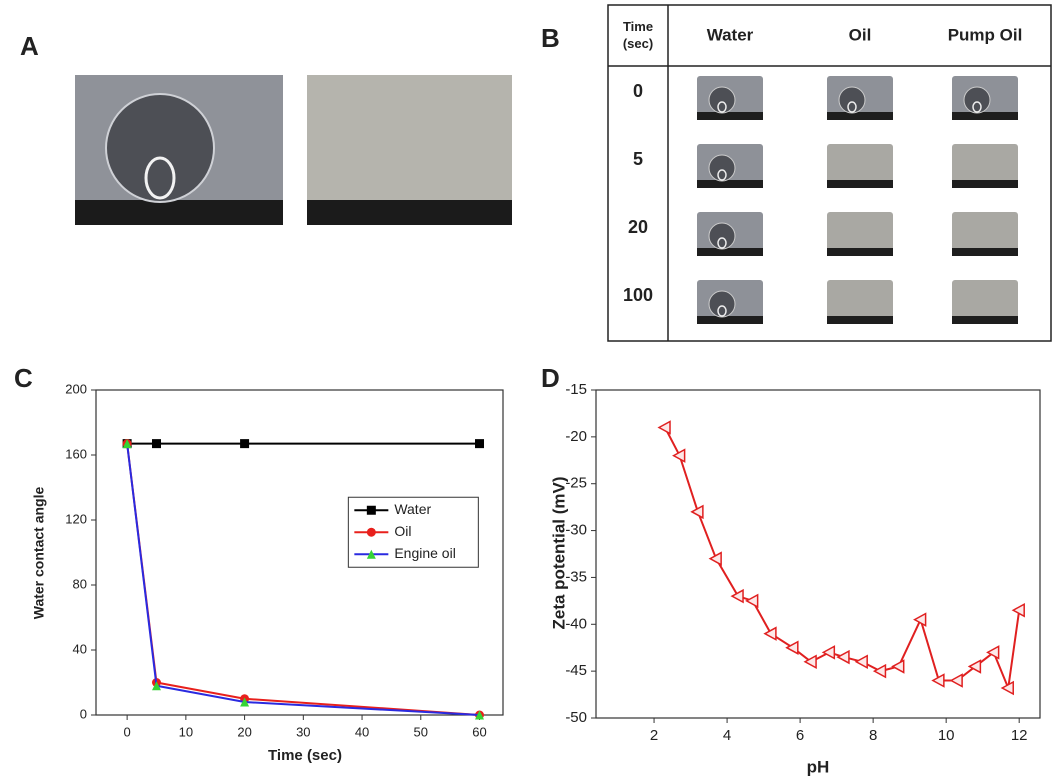 The image size is (1052, 777). Describe the element at coordinates (576, 436) in the screenshot. I see `y-tick-label: -20` at that location.